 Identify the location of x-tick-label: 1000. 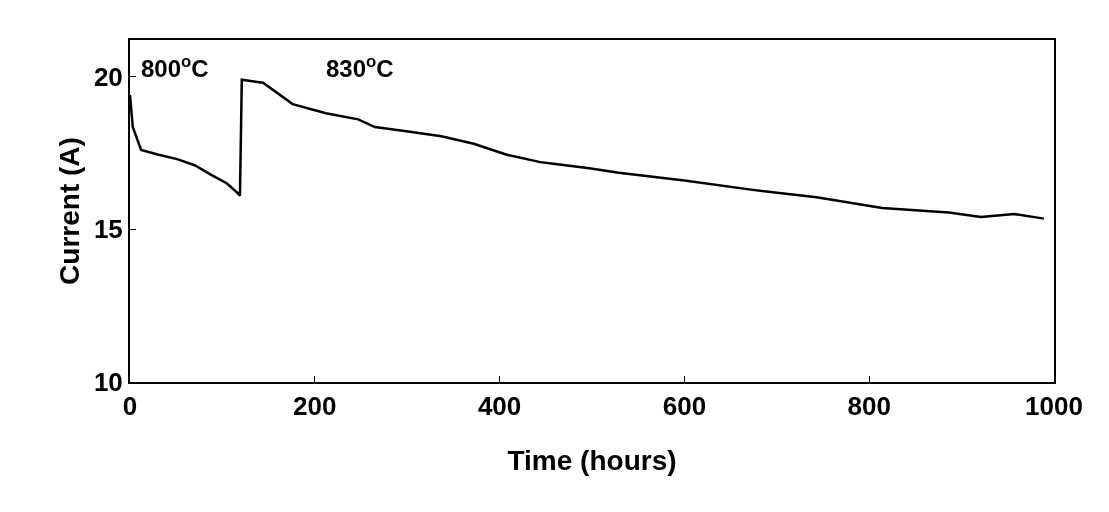
(1054, 406).